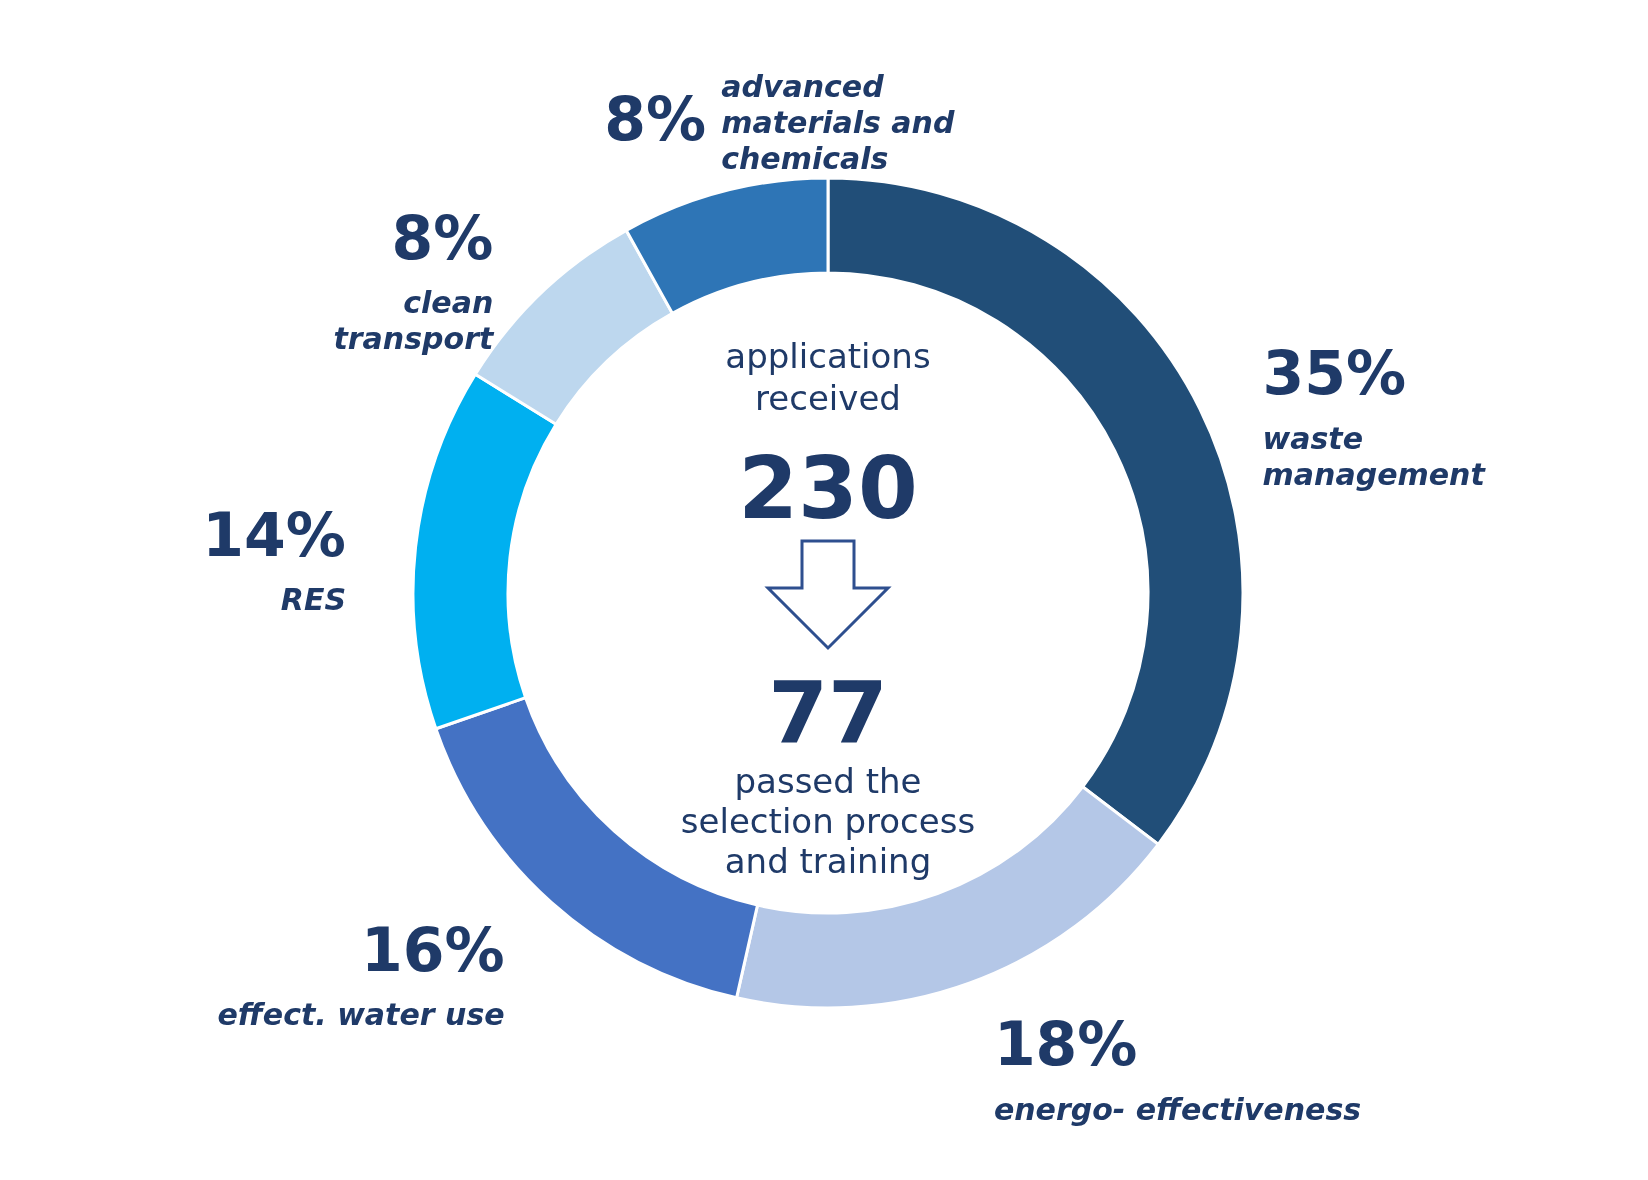  Describe the element at coordinates (361, 1014) in the screenshot. I see `slice-label: effect. water use` at that location.